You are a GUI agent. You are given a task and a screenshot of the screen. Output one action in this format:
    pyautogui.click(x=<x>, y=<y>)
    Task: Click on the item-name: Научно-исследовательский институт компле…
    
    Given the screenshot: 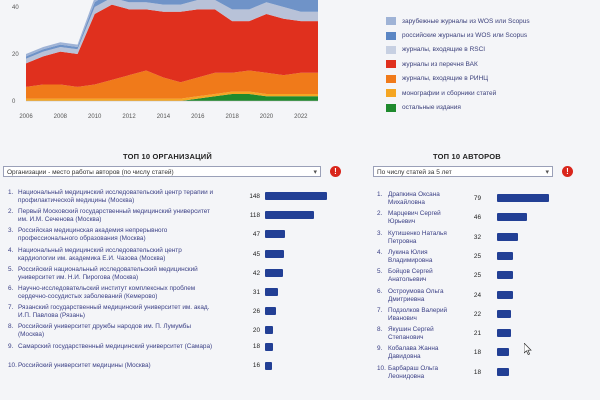 What is the action you would take?
    pyautogui.click(x=106, y=293)
    